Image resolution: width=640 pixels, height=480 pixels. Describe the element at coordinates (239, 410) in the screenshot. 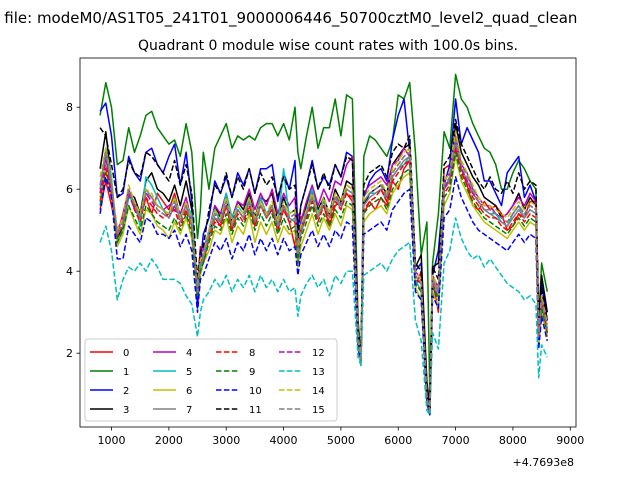

I see `legend-item-11: 11` at that location.